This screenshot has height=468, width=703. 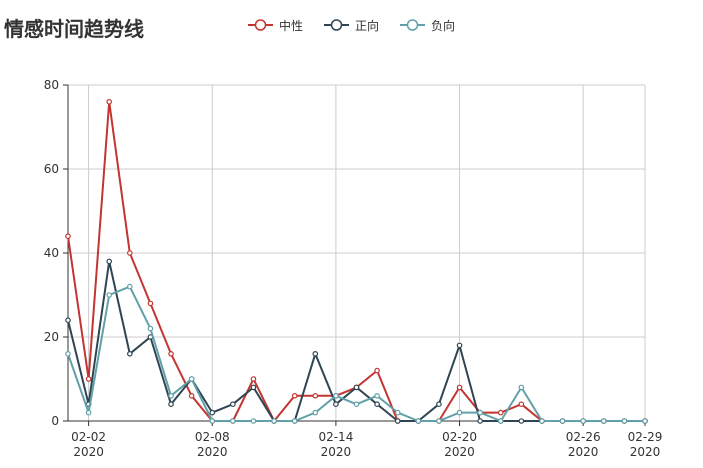 What do you see at coordinates (275, 25) in the screenshot?
I see `legend-item: 中性` at bounding box center [275, 25].